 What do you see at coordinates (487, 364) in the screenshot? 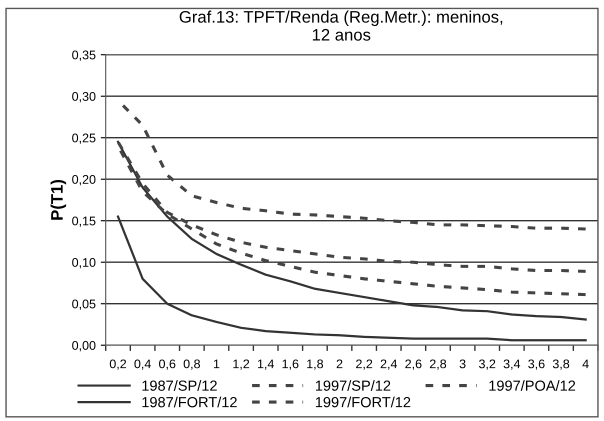
I see `x-tick-label: 3,2` at bounding box center [487, 364].